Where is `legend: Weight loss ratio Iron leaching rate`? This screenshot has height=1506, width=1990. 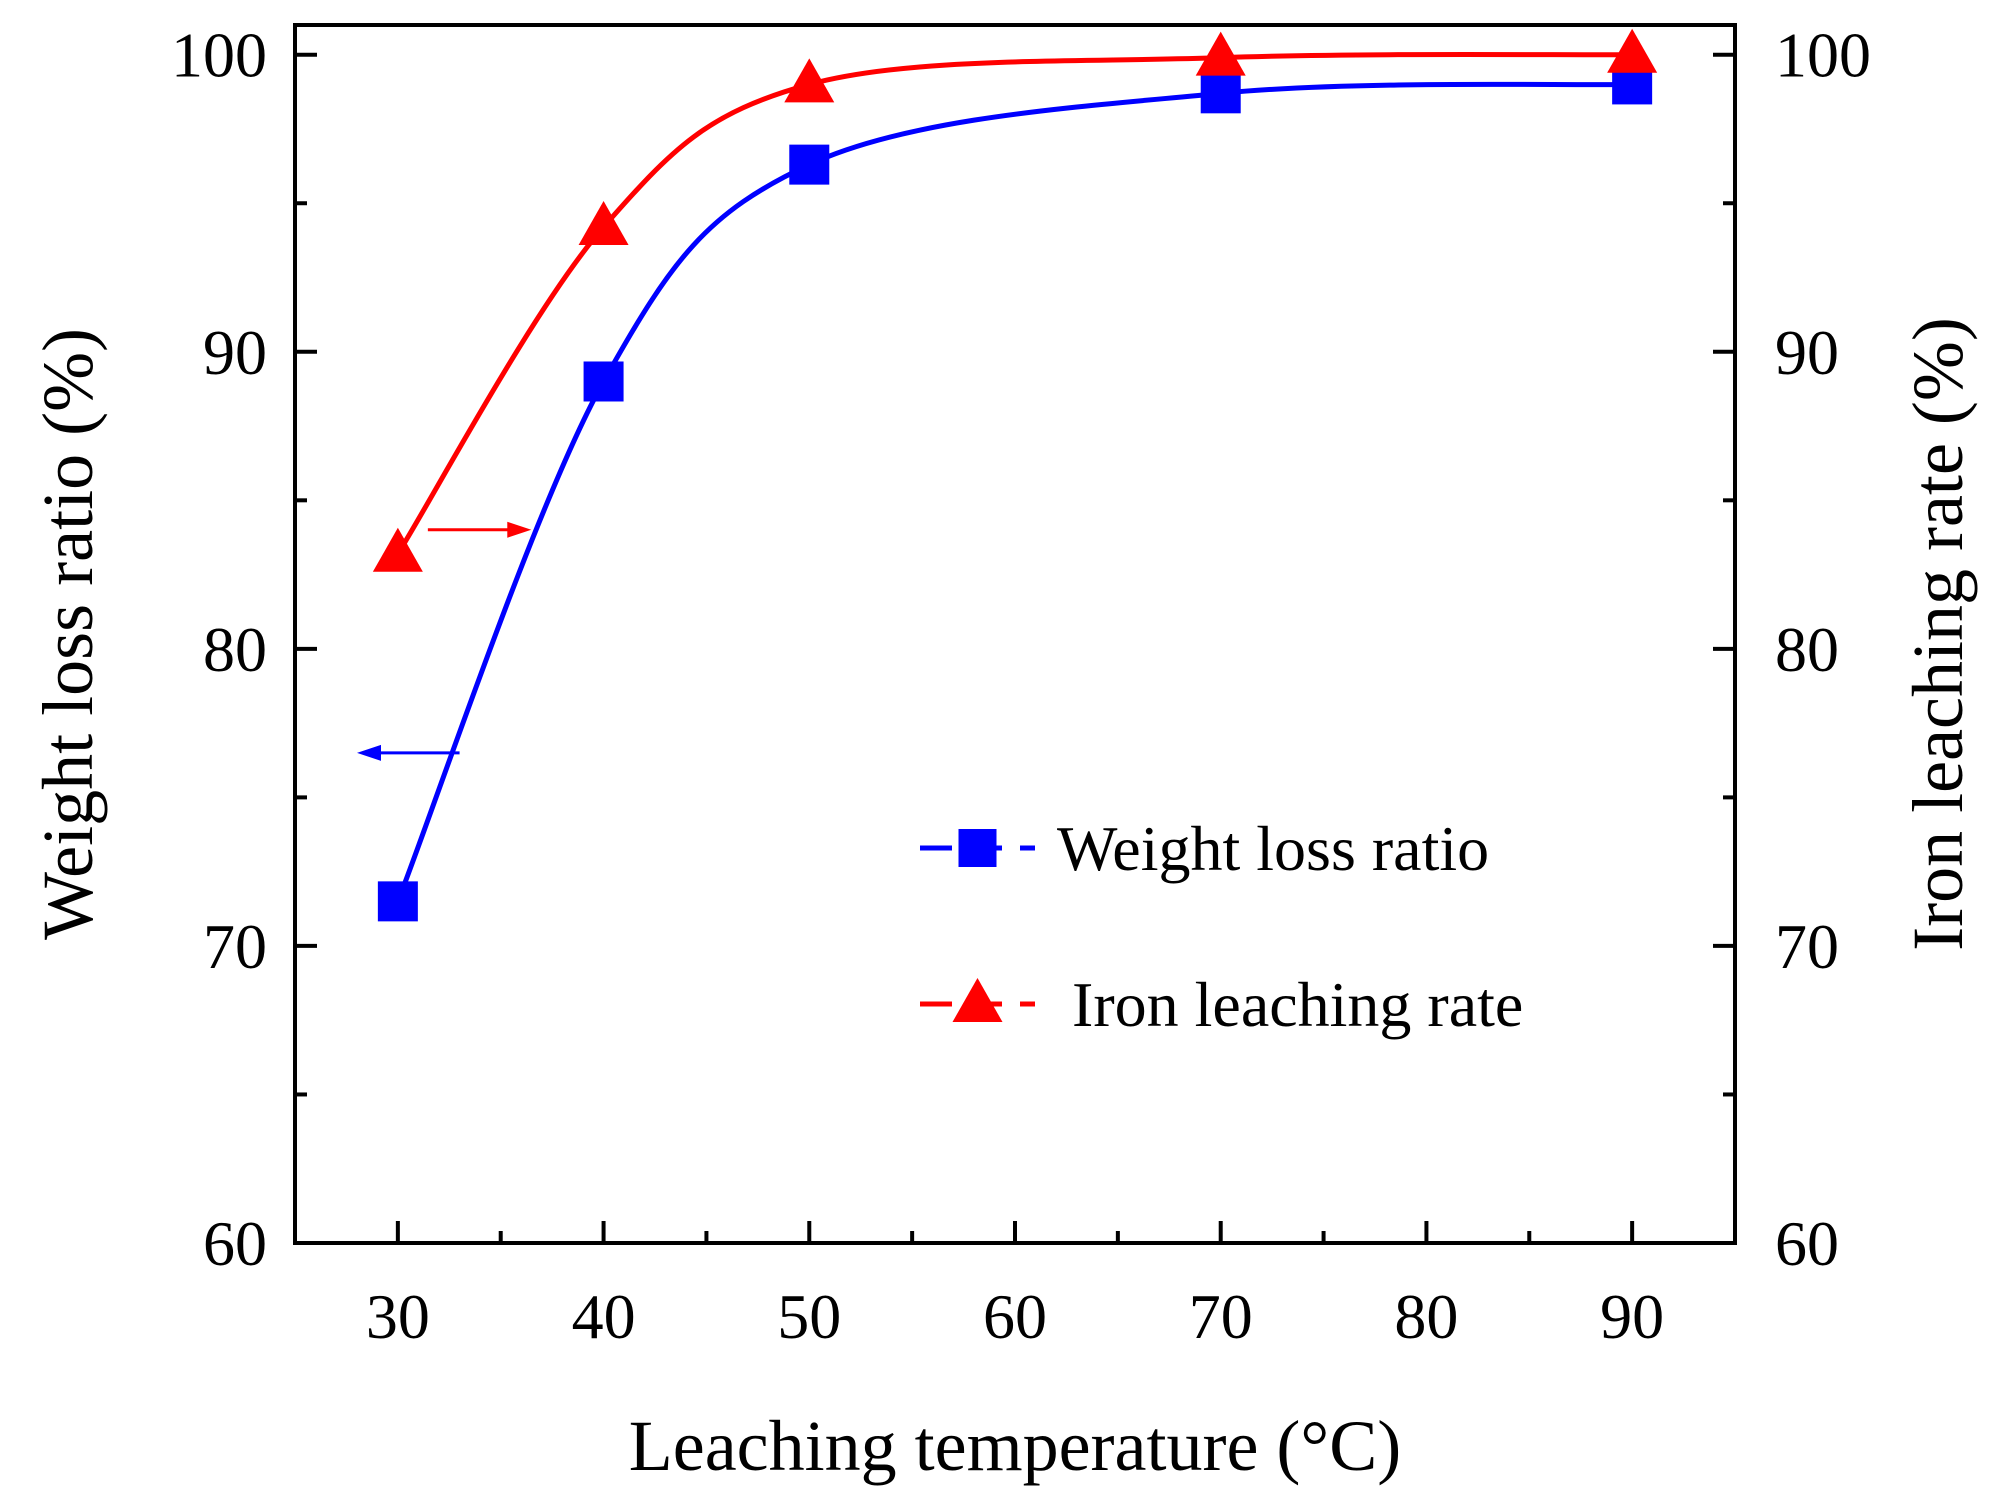
legend: Weight loss ratio Iron leaching rate is located at coordinates (1221, 926).